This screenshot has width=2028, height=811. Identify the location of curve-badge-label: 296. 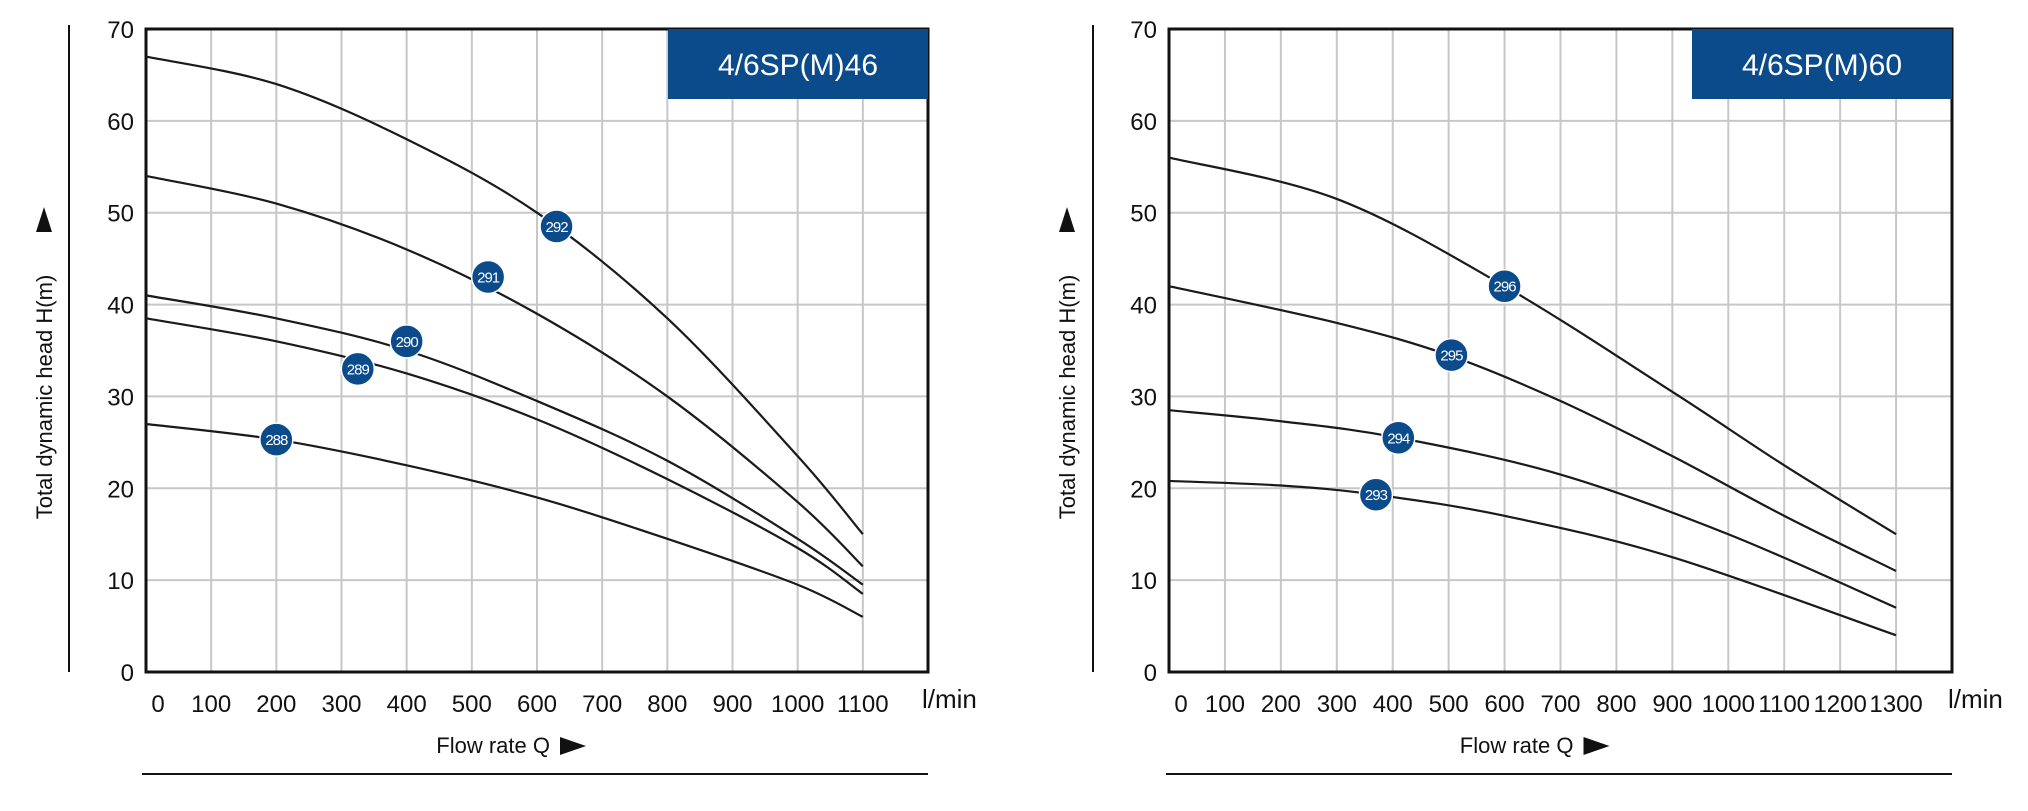
(1505, 287).